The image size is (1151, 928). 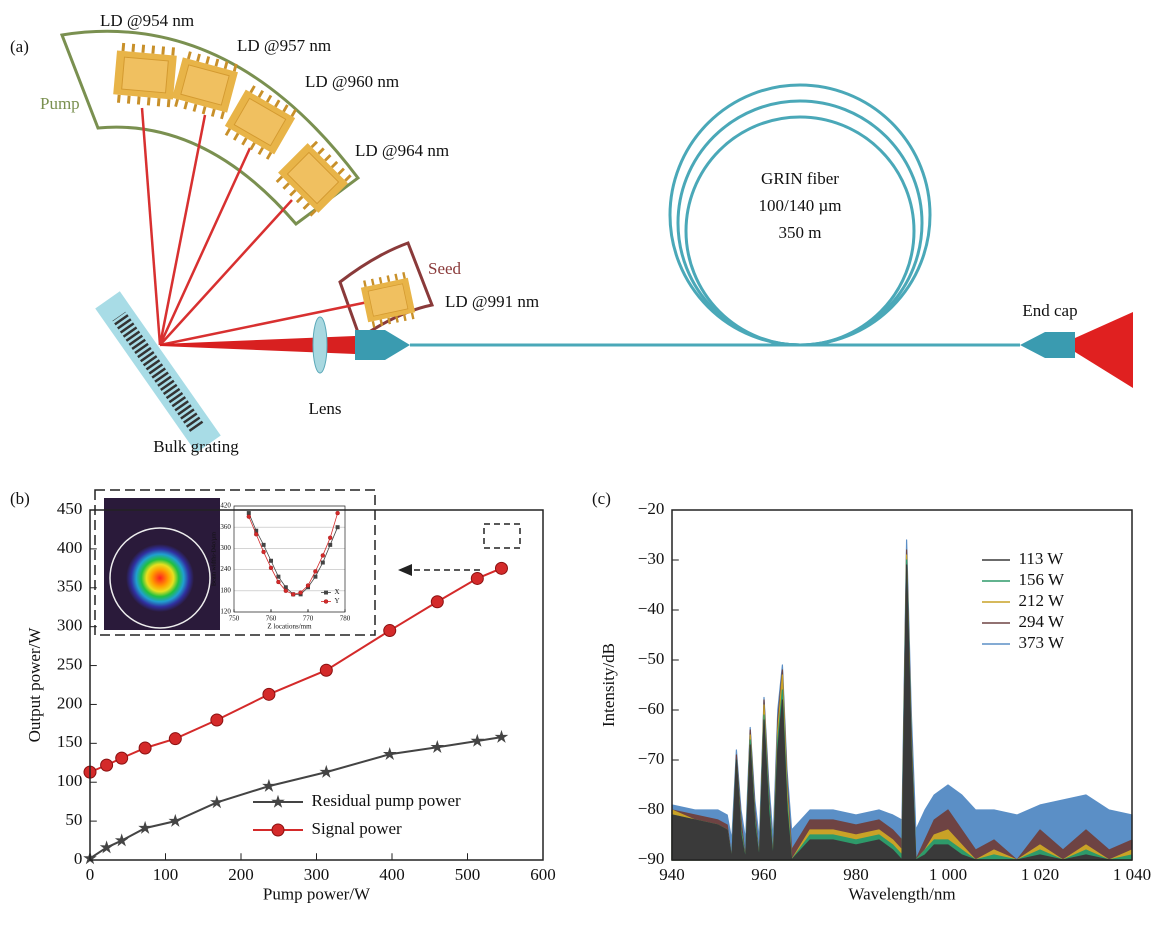 I want to click on x-tick-label: 600, so click(x=543, y=874).